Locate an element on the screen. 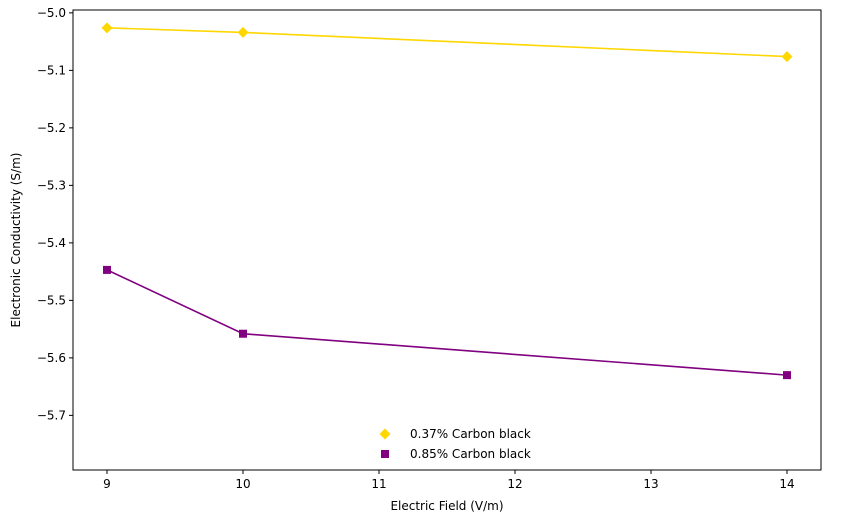 The width and height of the screenshot is (857, 527). y-tick-label: −5.1 is located at coordinates (51, 70).